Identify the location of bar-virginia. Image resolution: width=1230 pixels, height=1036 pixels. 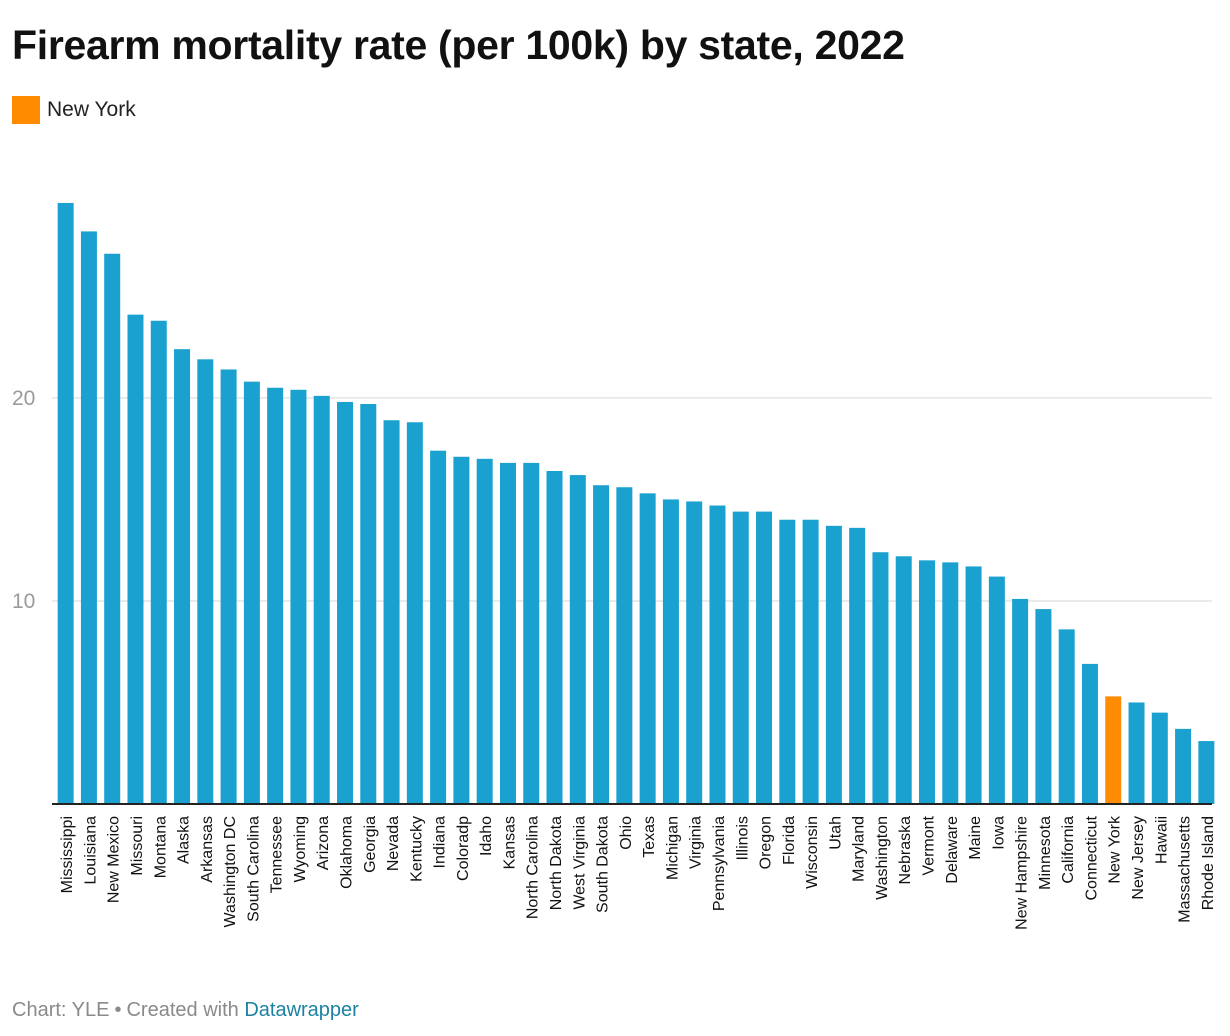
(694, 652).